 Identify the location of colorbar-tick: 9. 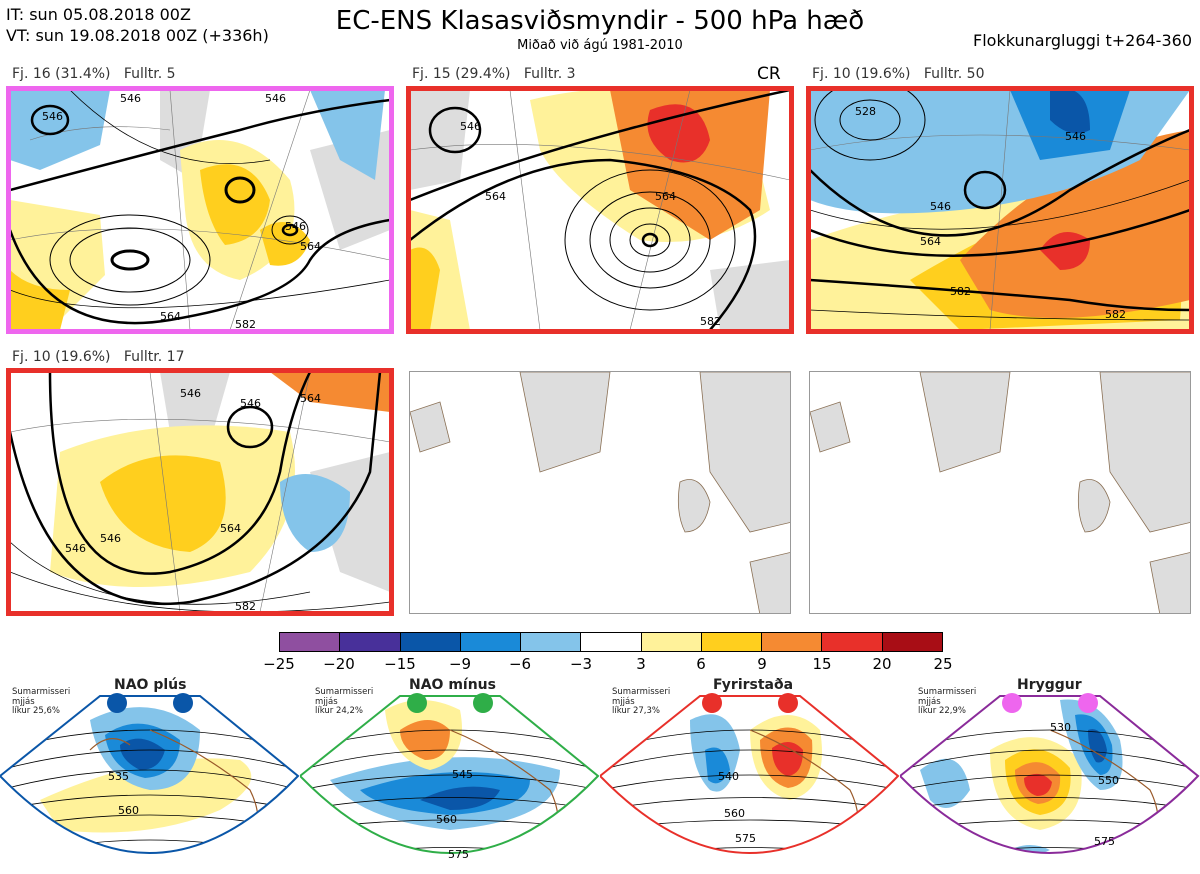
(762, 664).